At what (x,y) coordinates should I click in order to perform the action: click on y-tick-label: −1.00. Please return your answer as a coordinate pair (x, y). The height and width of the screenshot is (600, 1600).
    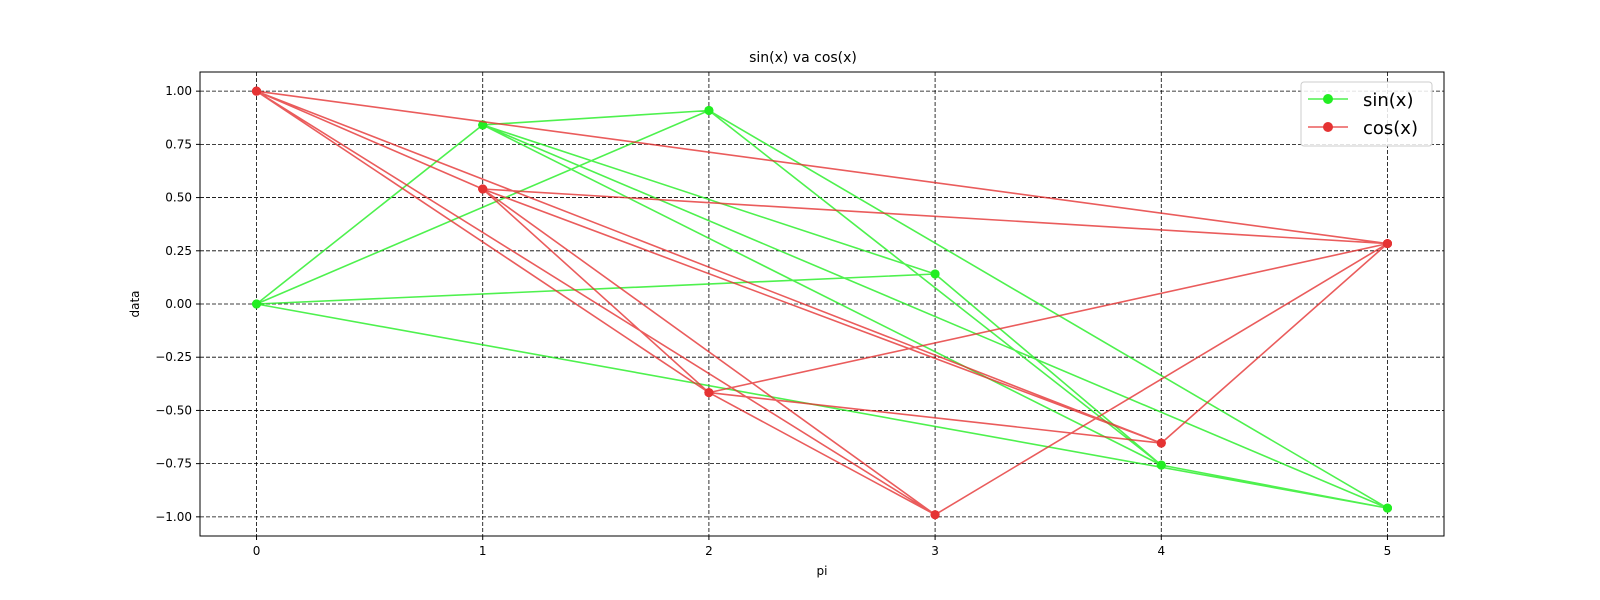
    Looking at the image, I should click on (173, 517).